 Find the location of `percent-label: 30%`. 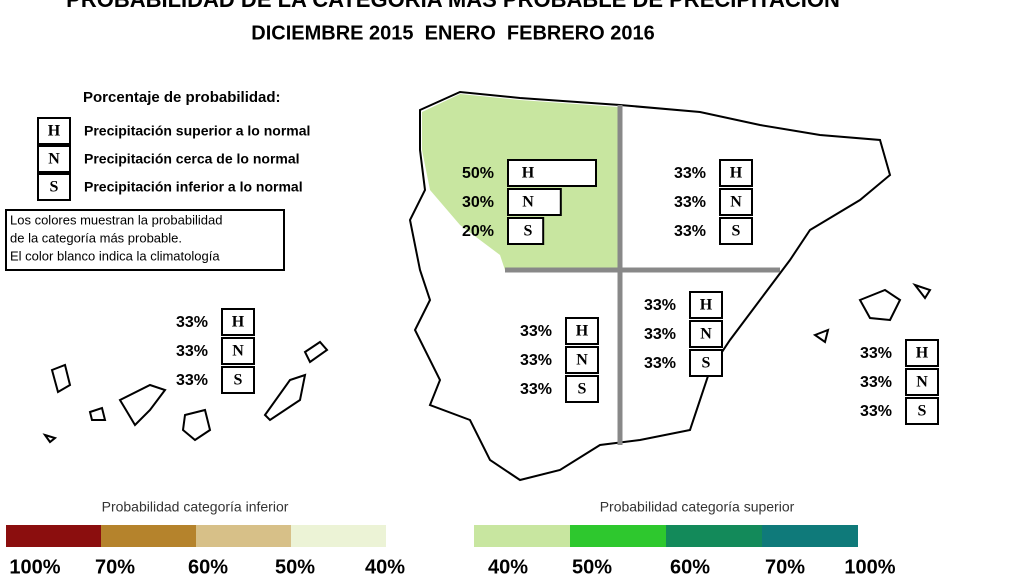

percent-label: 30% is located at coordinates (478, 202).